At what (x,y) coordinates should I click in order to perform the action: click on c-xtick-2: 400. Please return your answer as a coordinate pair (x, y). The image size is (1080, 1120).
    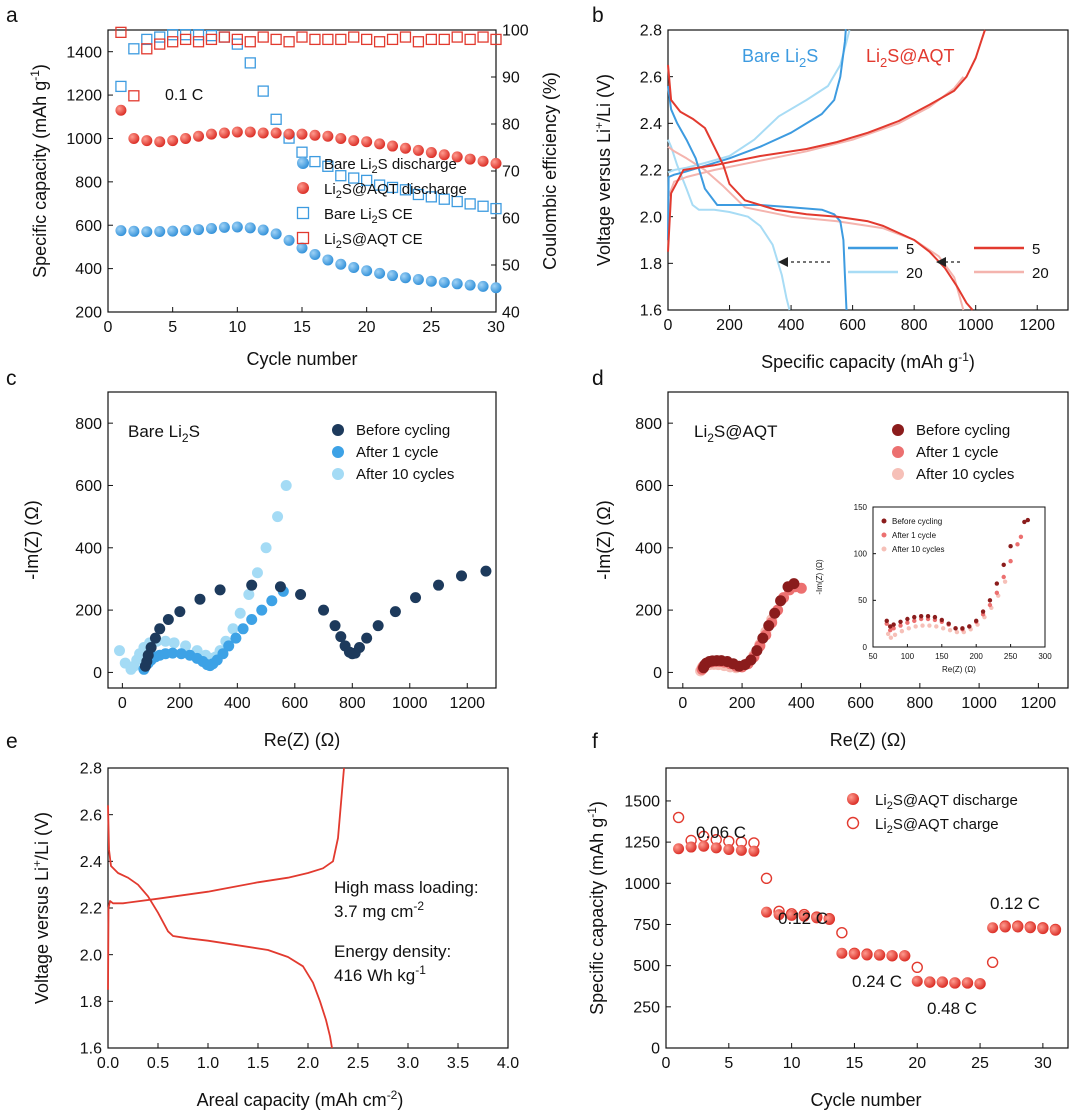
    Looking at the image, I should click on (237, 703).